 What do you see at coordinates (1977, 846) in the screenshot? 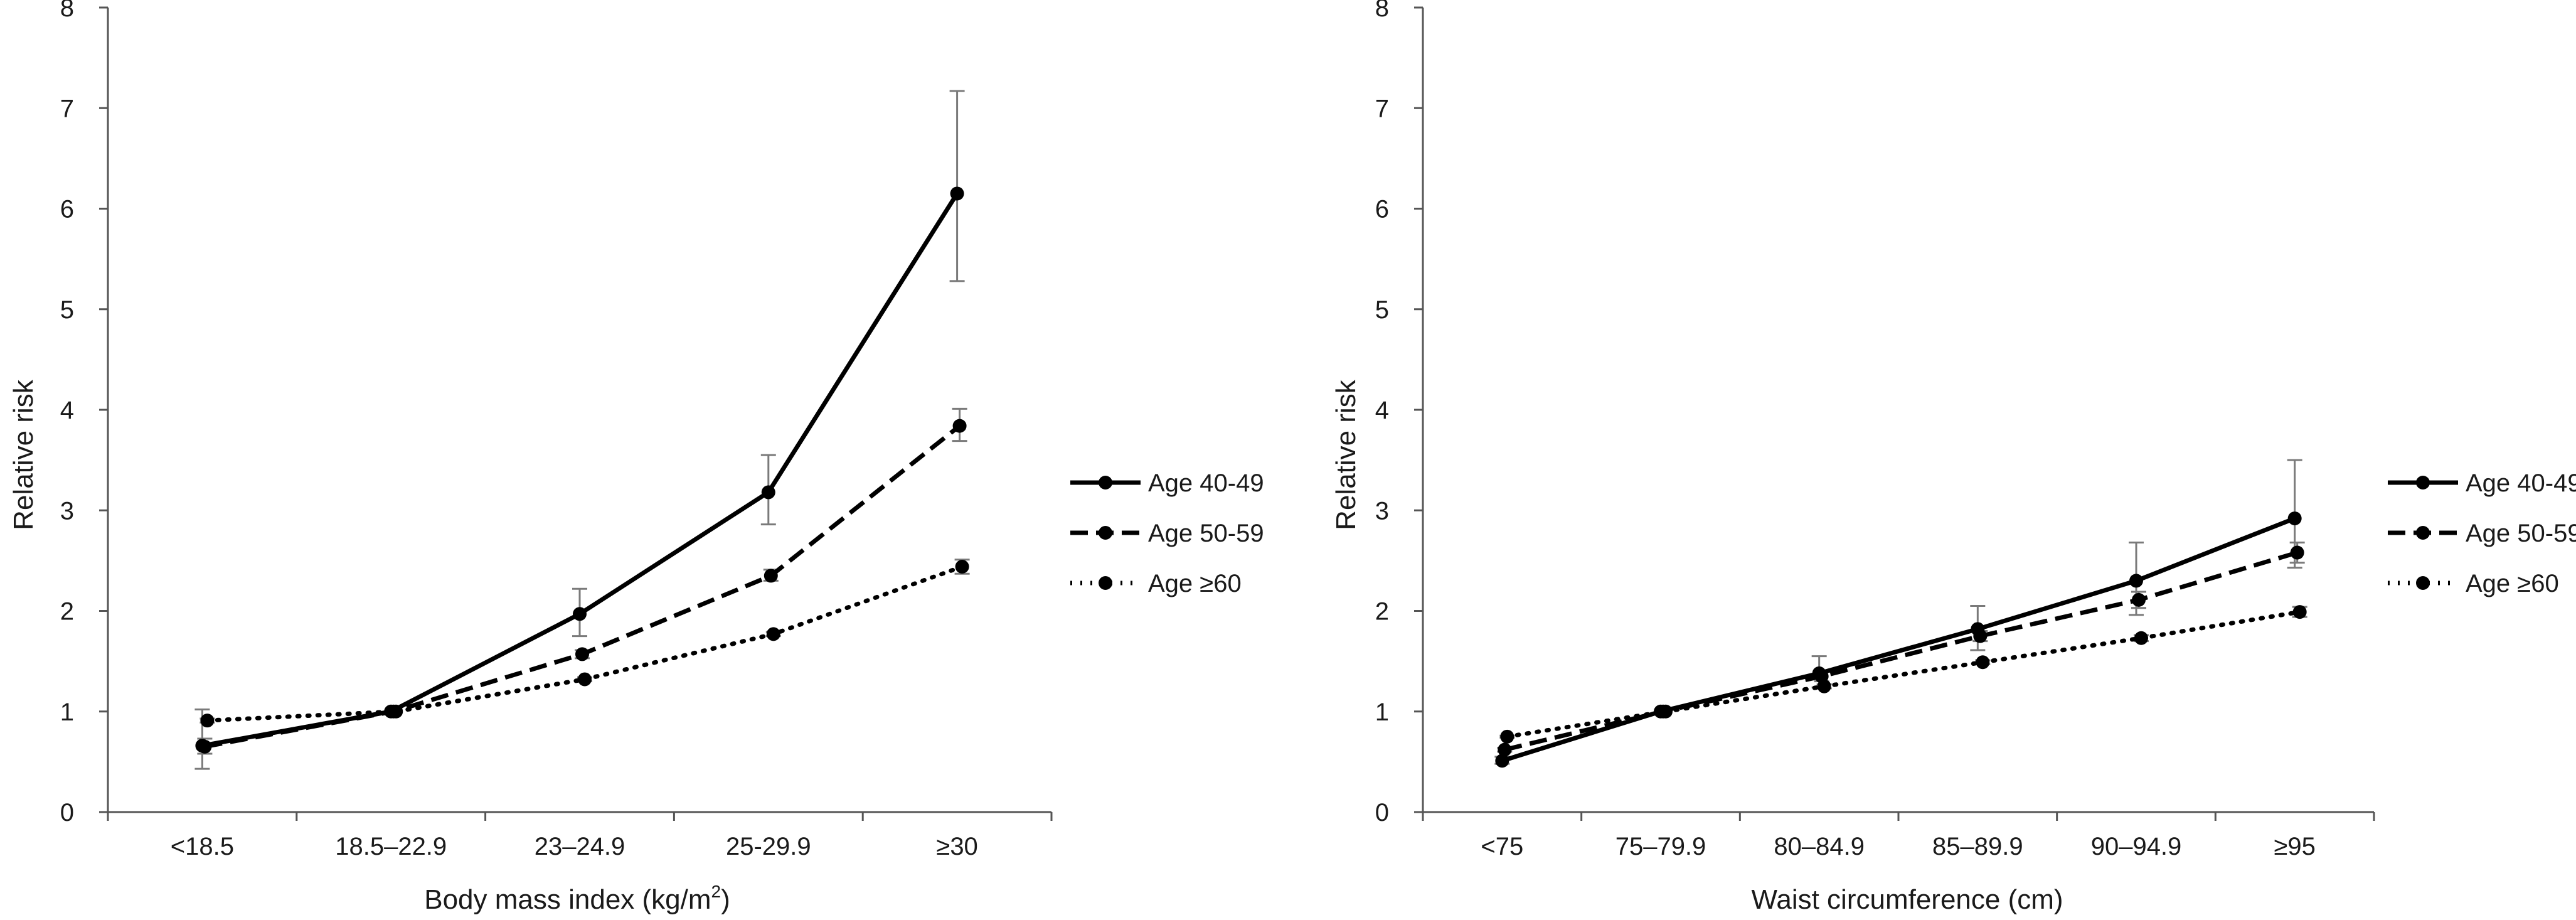
I see `x-tick-label: 85–89.9` at bounding box center [1977, 846].